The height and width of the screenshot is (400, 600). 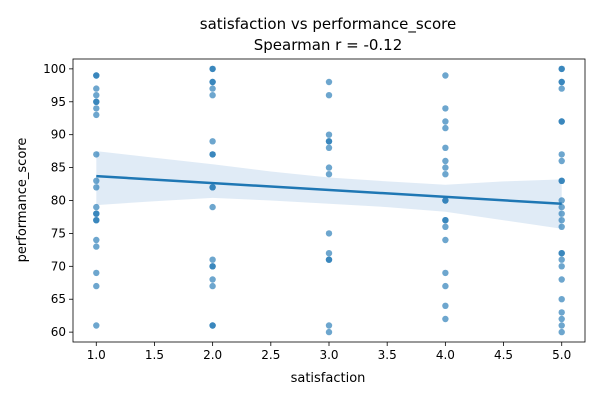 What do you see at coordinates (270, 355) in the screenshot?
I see `x-tick-label: 2.5` at bounding box center [270, 355].